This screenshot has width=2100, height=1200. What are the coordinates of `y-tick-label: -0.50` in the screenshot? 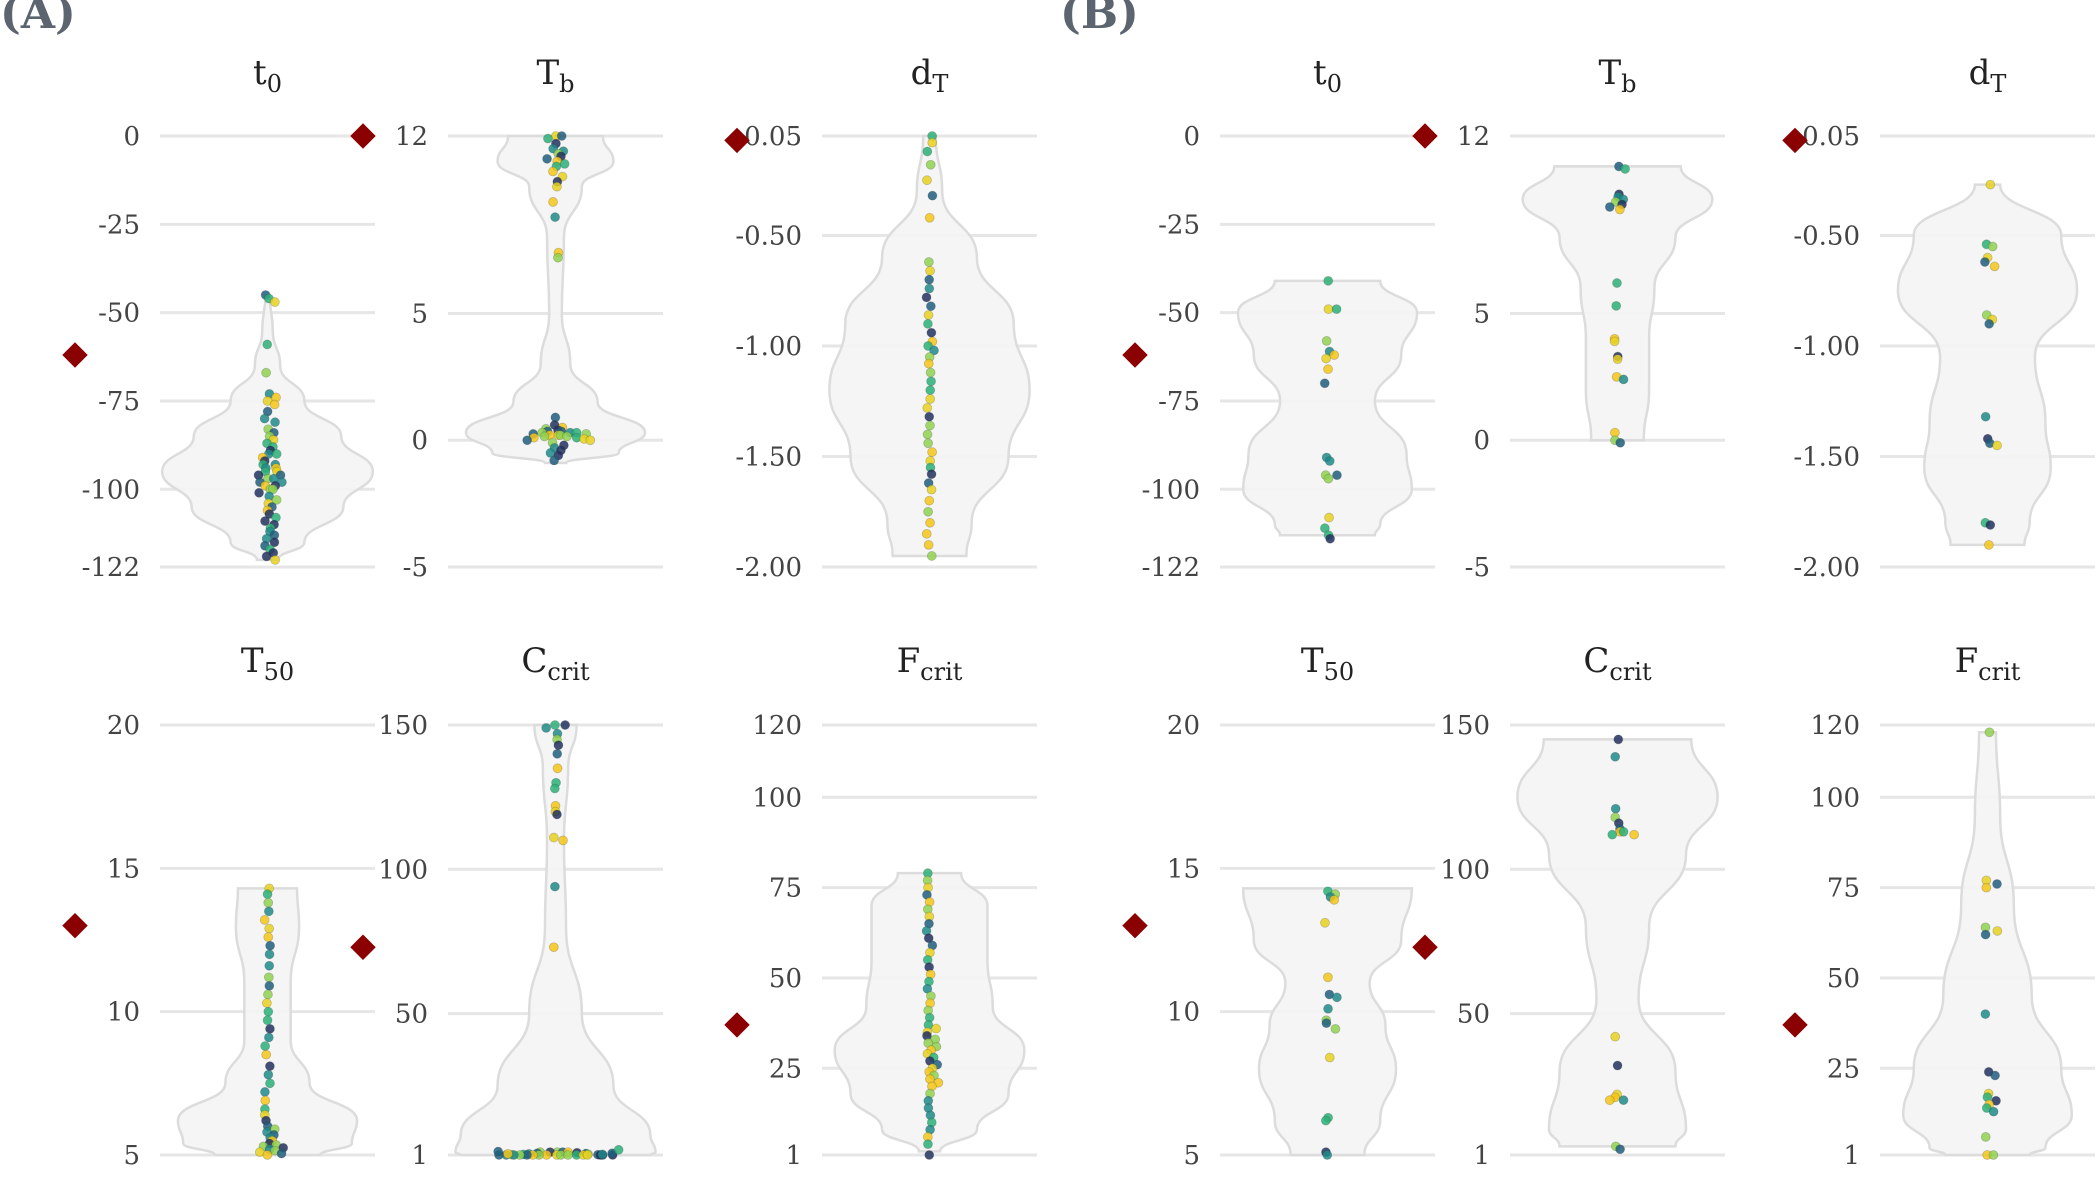 It's located at (1826, 236).